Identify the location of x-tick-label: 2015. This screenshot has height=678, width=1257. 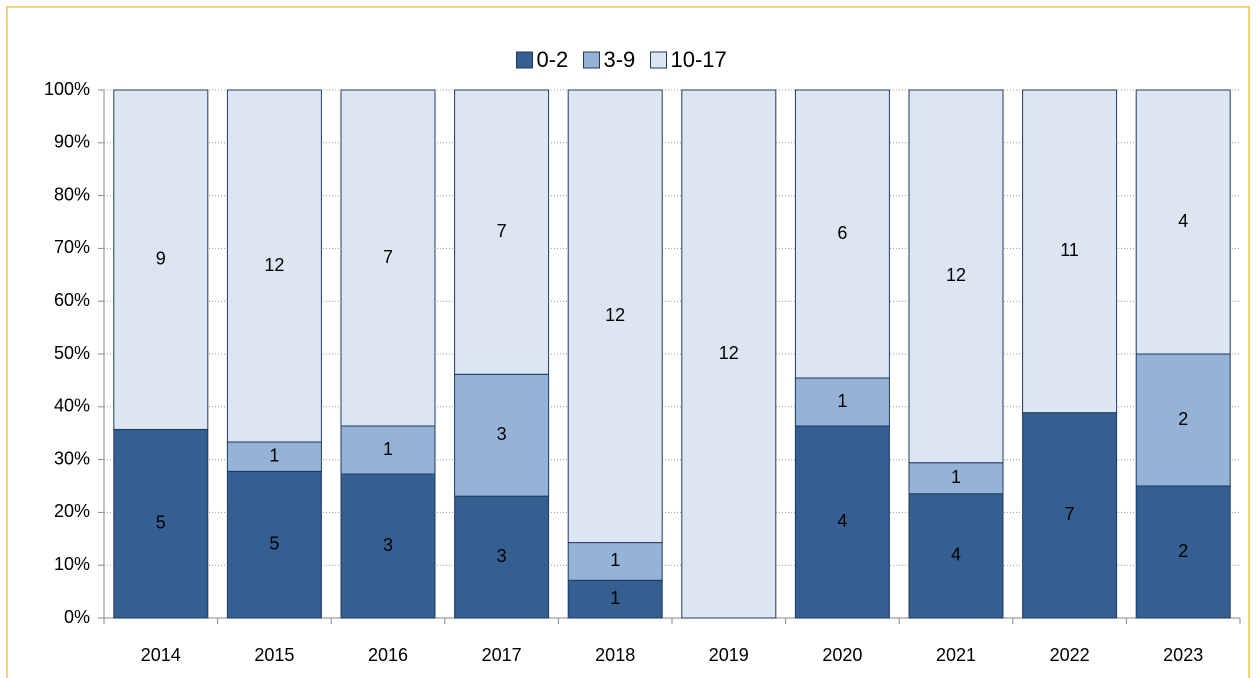
(274, 655).